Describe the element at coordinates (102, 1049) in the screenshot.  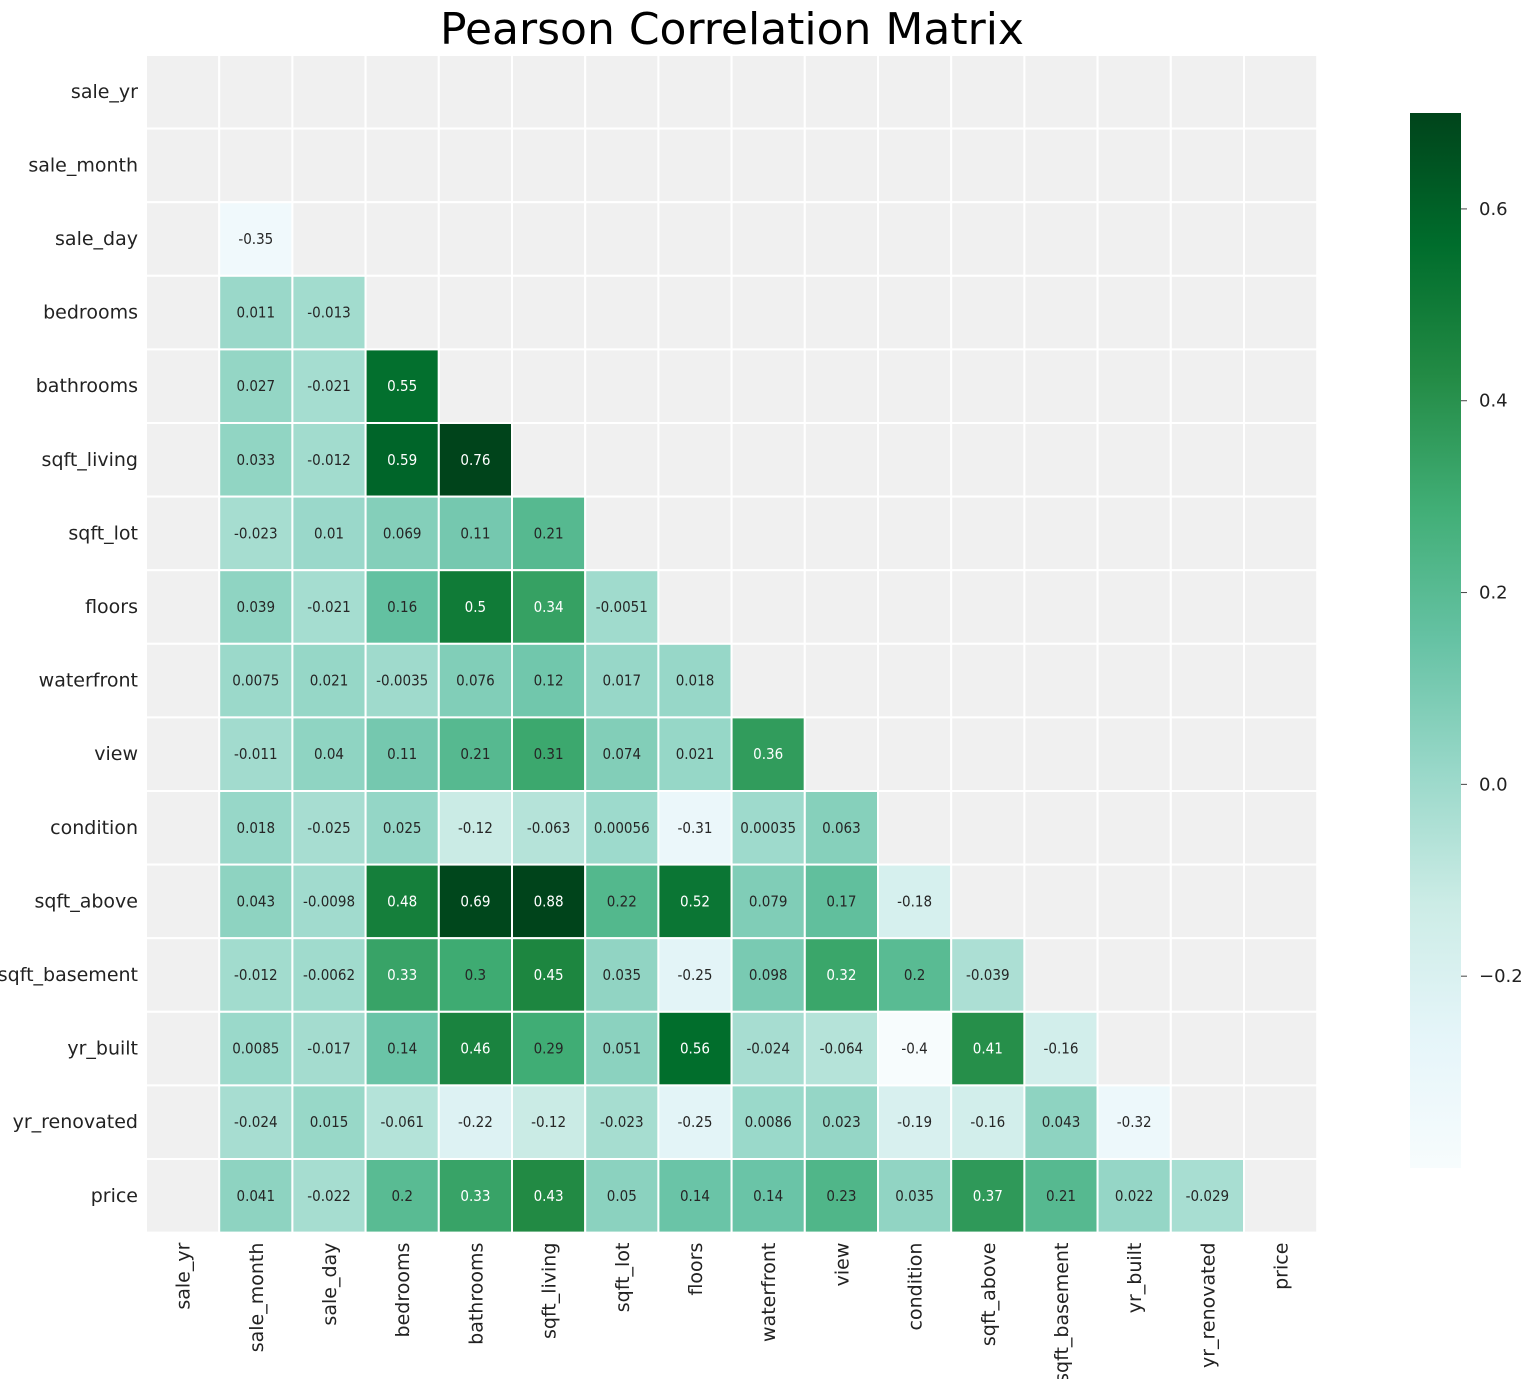
I see `y-tick-label-yr-built: yr_built` at that location.